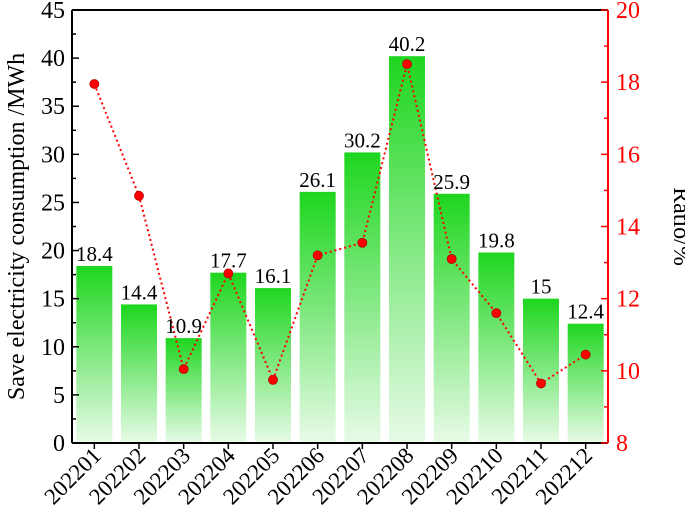 The width and height of the screenshot is (685, 527). I want to click on right-tick-label: 10, so click(628, 372).